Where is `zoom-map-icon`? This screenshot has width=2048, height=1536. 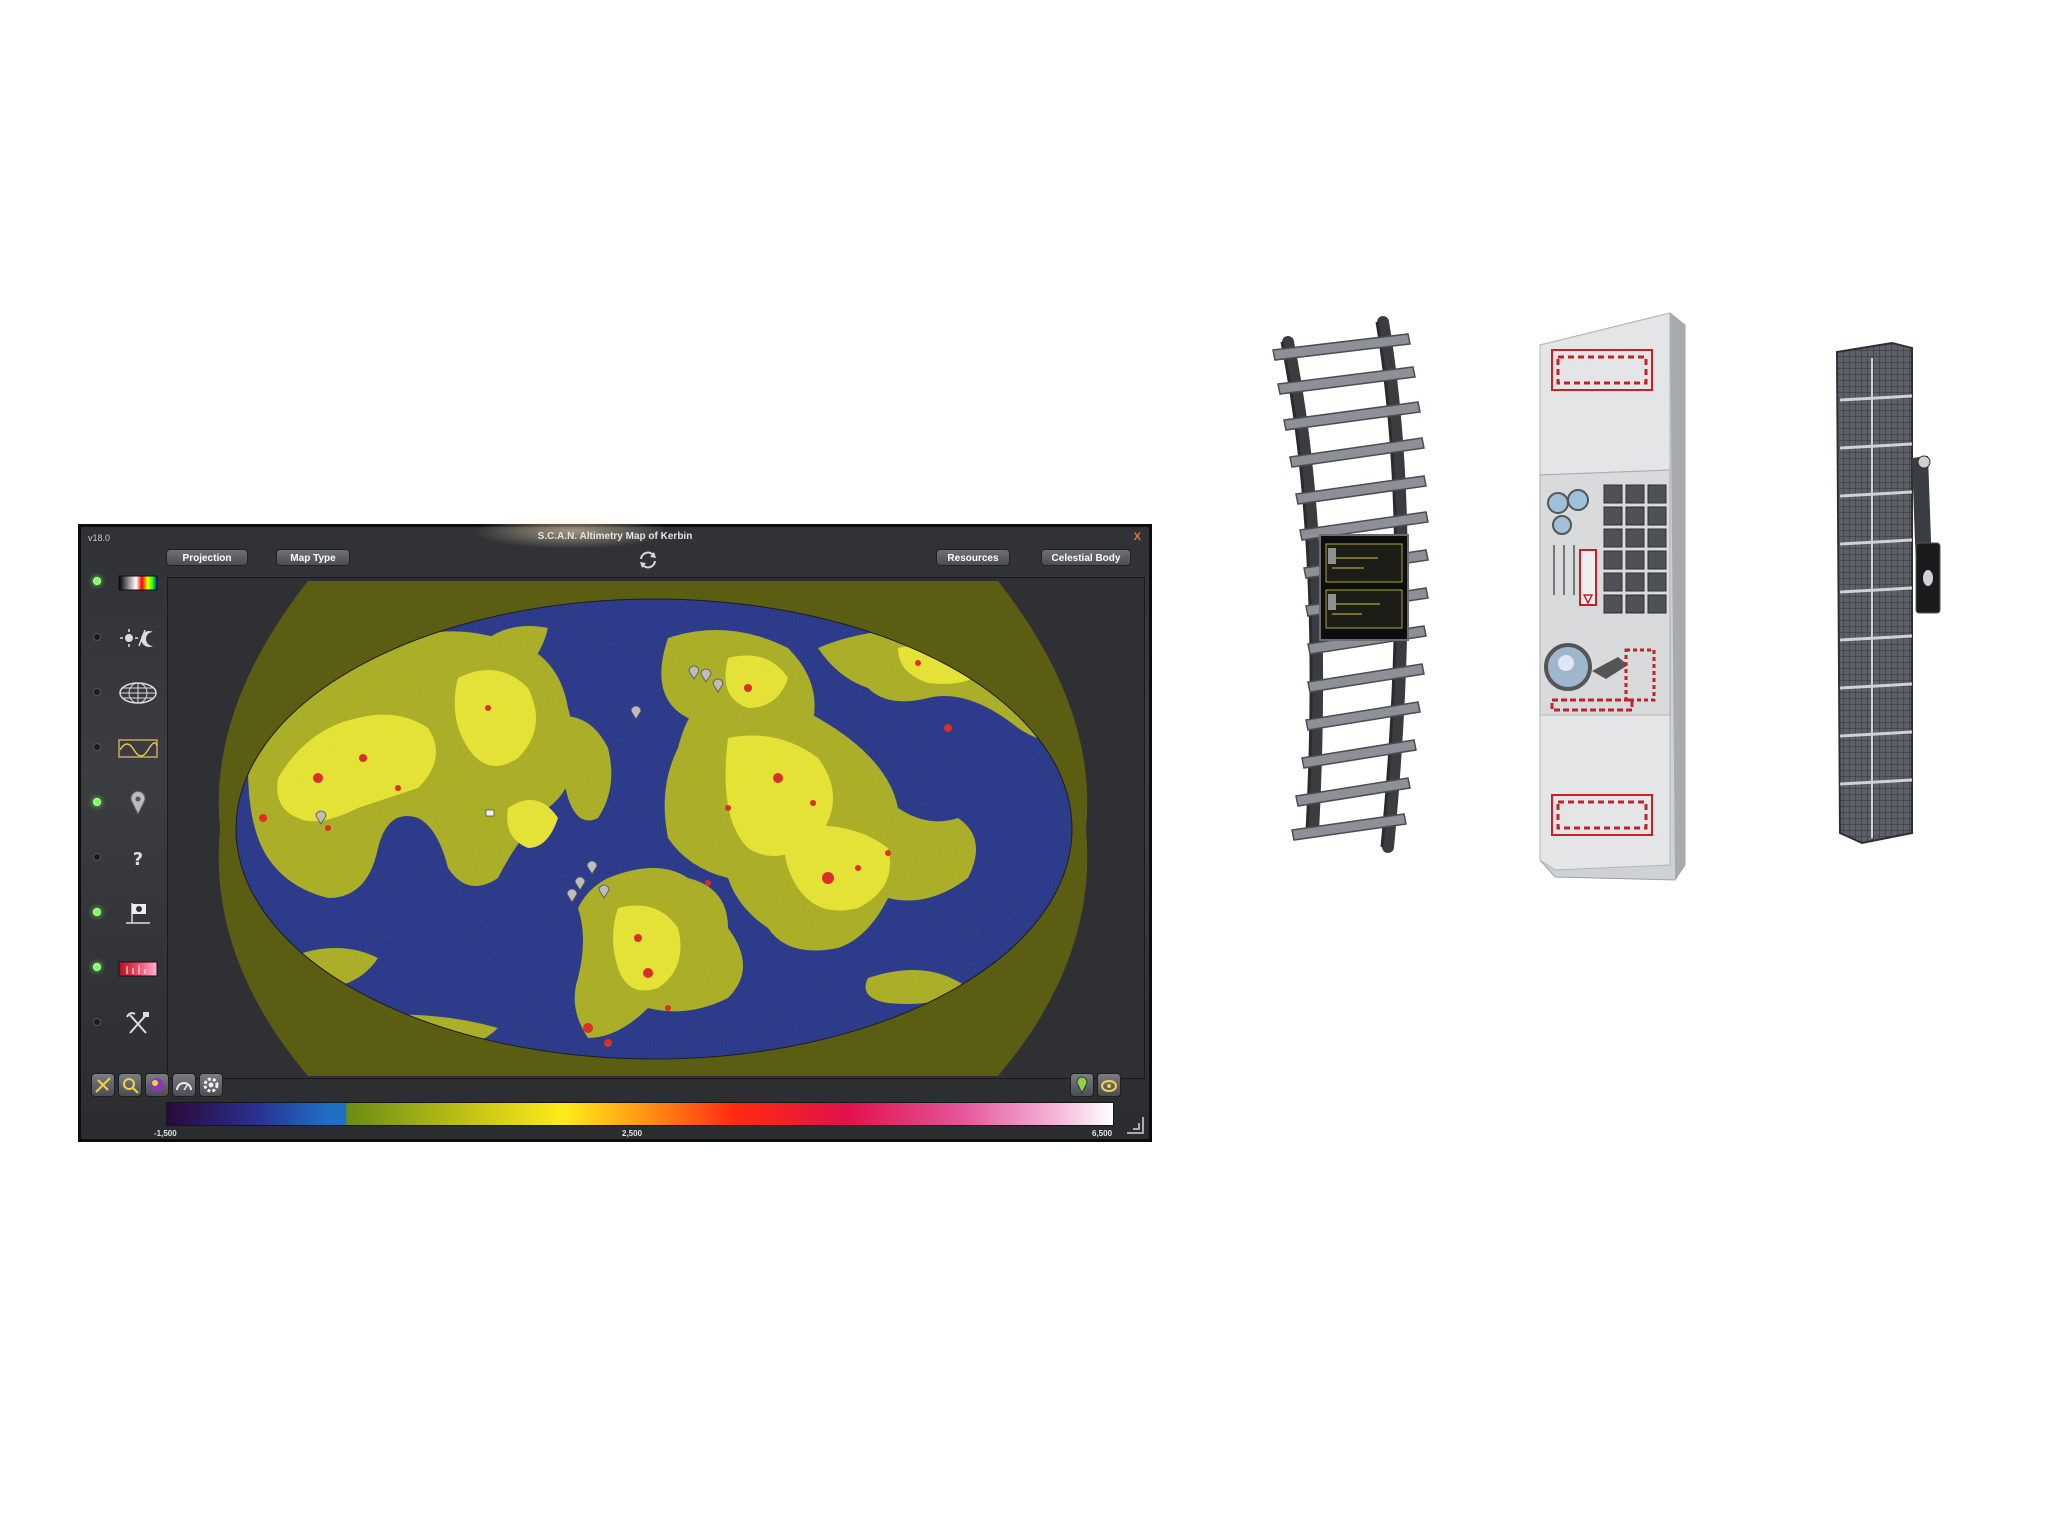 zoom-map-icon is located at coordinates (131, 1086).